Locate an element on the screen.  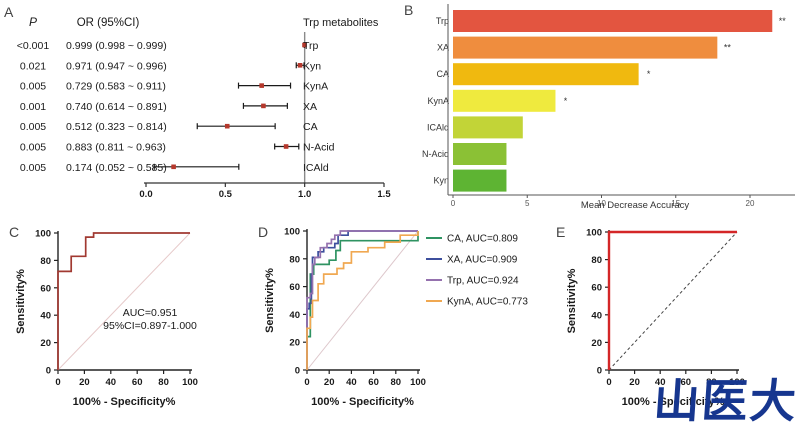
column-header-metabolites: Trp metabolites is located at coordinates (341, 23).